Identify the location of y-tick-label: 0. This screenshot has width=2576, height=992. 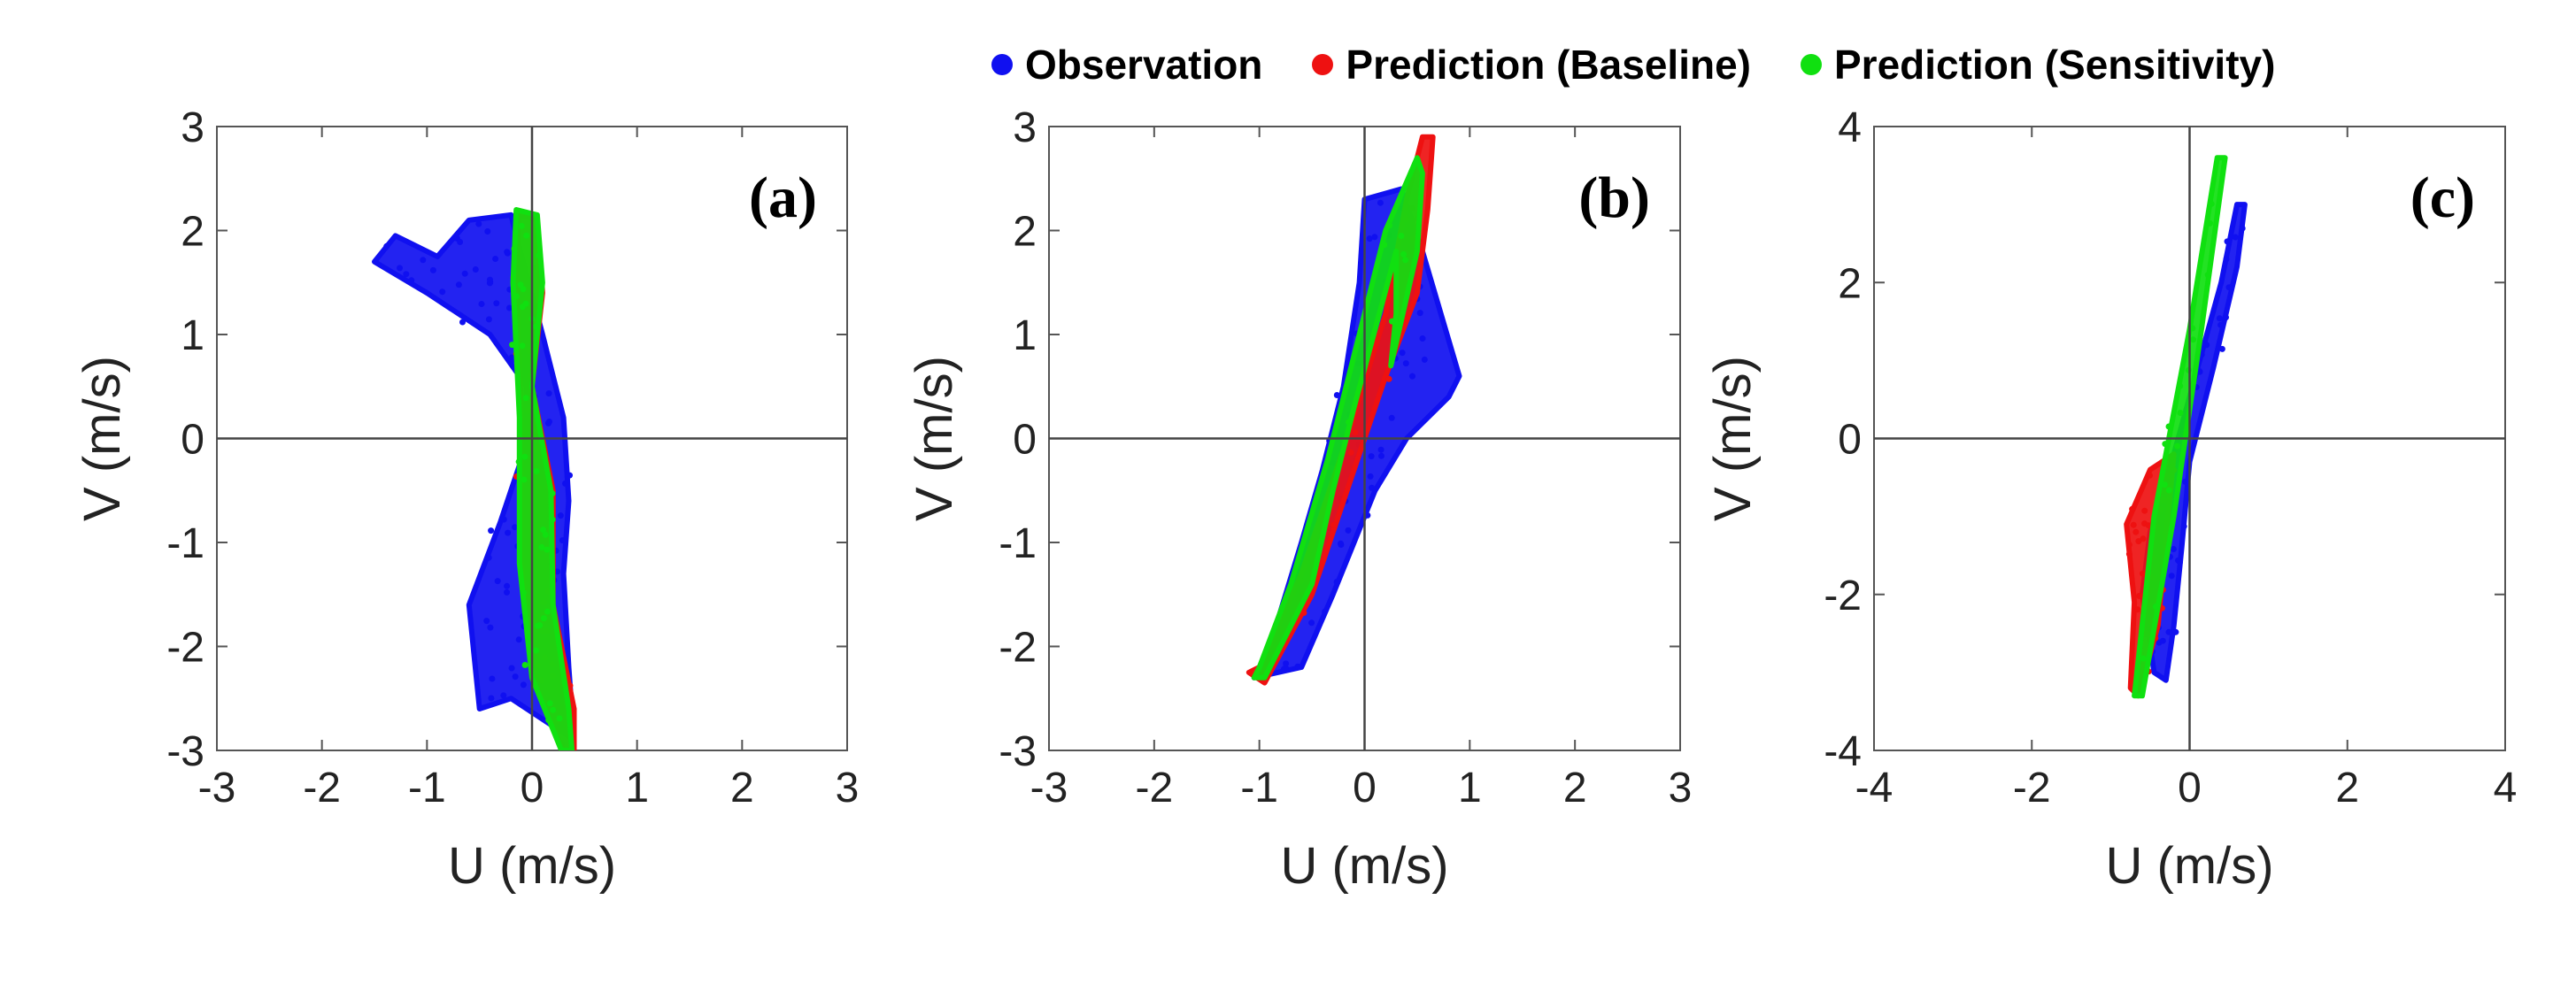
(1025, 440).